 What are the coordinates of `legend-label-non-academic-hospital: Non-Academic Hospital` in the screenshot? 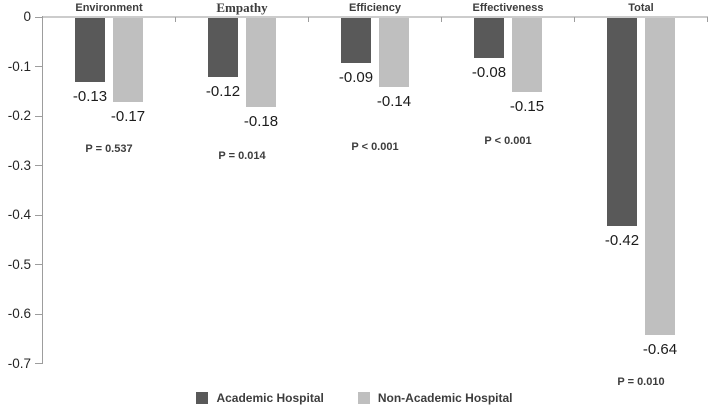 It's located at (445, 398).